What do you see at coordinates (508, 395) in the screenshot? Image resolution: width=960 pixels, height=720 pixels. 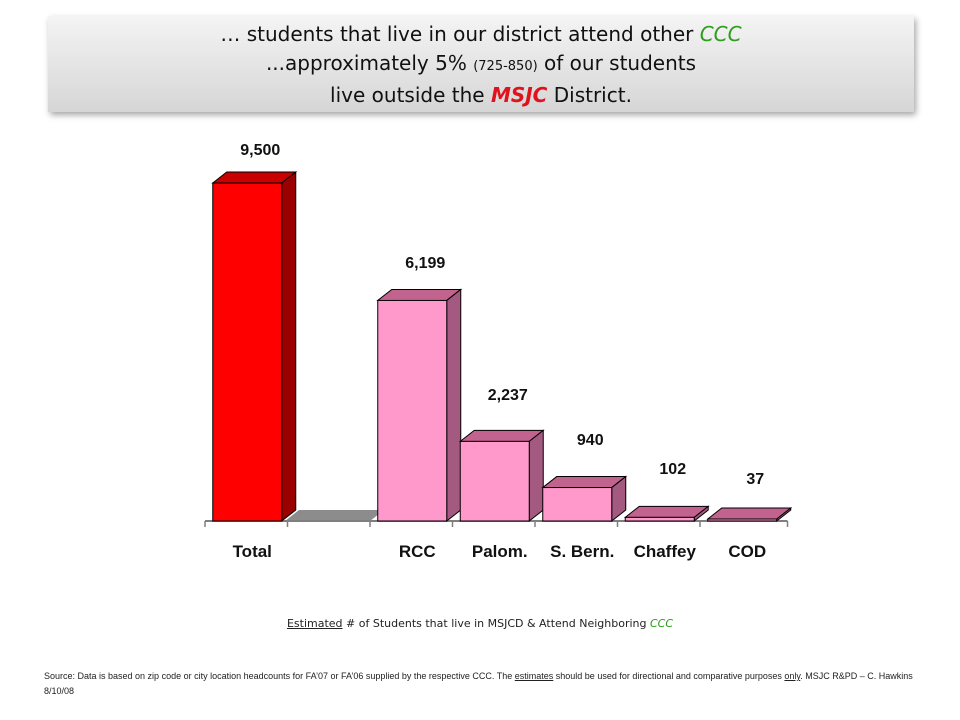 I see `data-label: 2,237` at bounding box center [508, 395].